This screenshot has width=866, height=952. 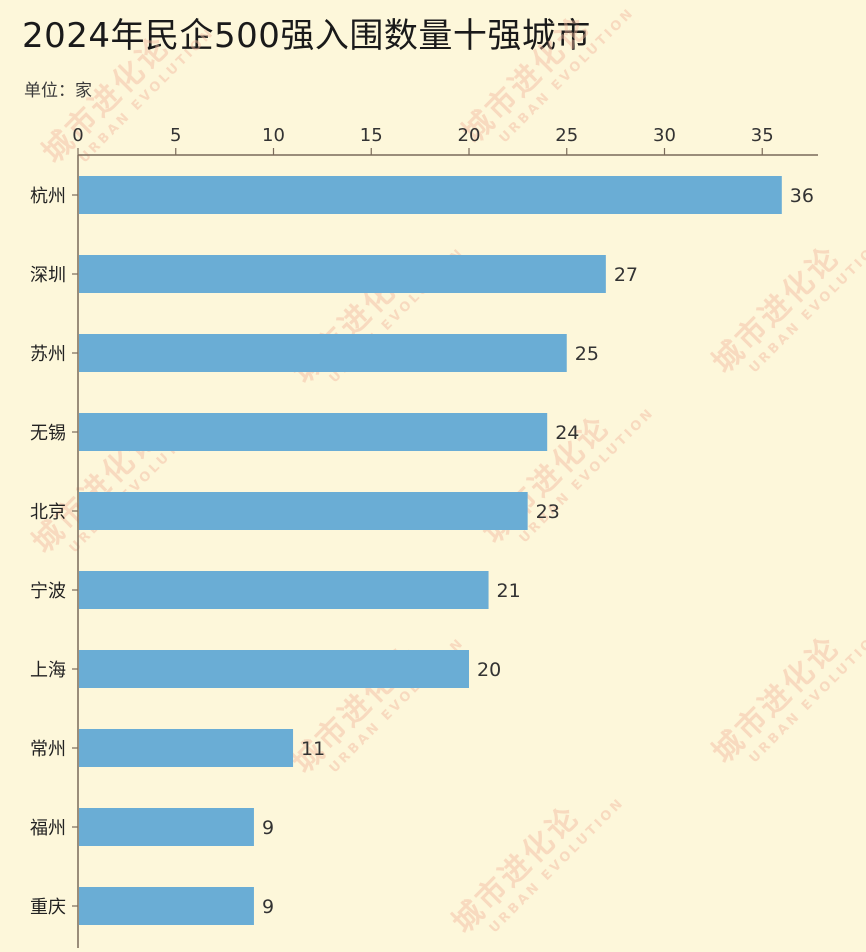 What do you see at coordinates (175, 135) in the screenshot?
I see `x-tick-label: 5` at bounding box center [175, 135].